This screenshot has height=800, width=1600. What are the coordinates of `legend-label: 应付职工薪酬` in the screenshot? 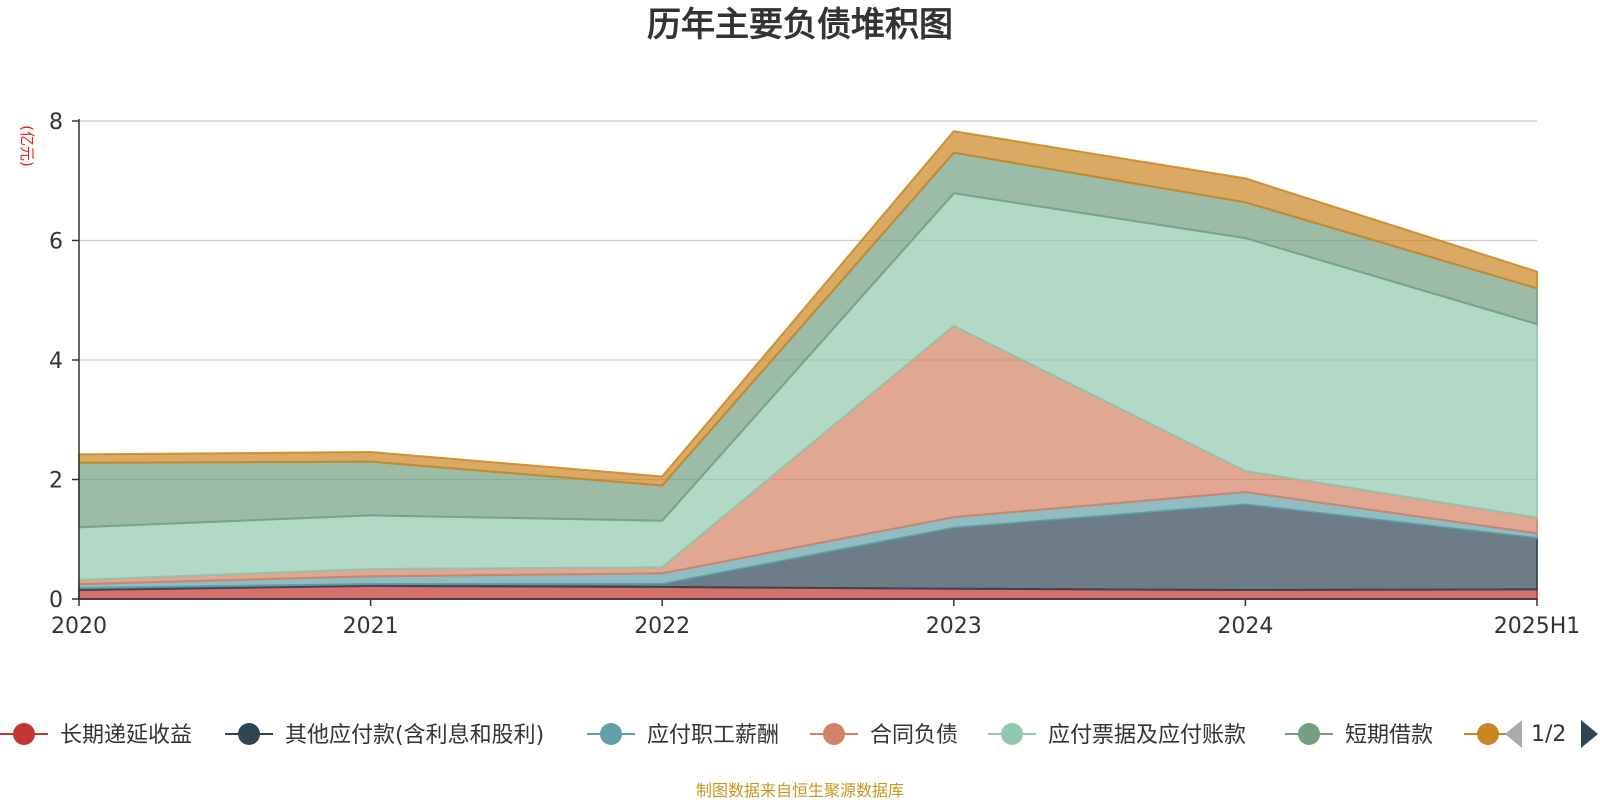 It's located at (713, 735).